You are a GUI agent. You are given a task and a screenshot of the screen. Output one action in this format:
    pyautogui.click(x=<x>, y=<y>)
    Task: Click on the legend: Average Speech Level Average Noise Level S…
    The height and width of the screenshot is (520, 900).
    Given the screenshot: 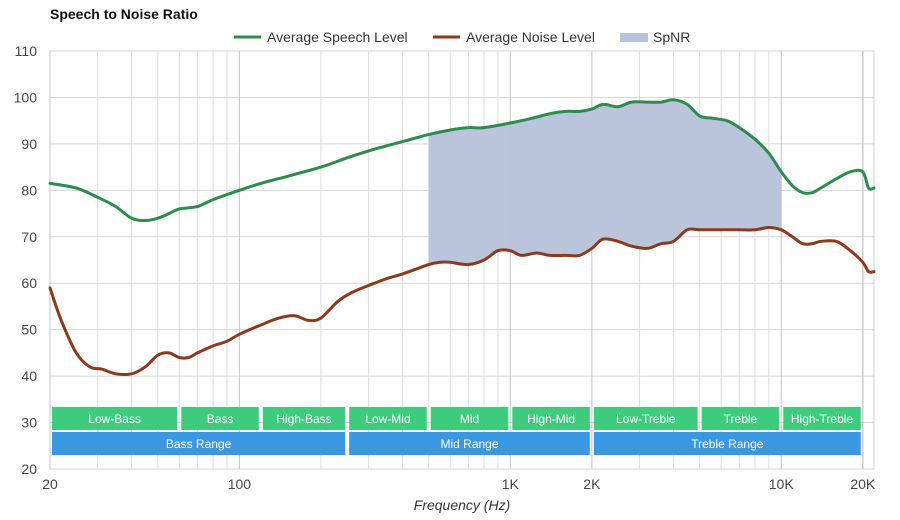 What is the action you would take?
    pyautogui.click(x=462, y=37)
    